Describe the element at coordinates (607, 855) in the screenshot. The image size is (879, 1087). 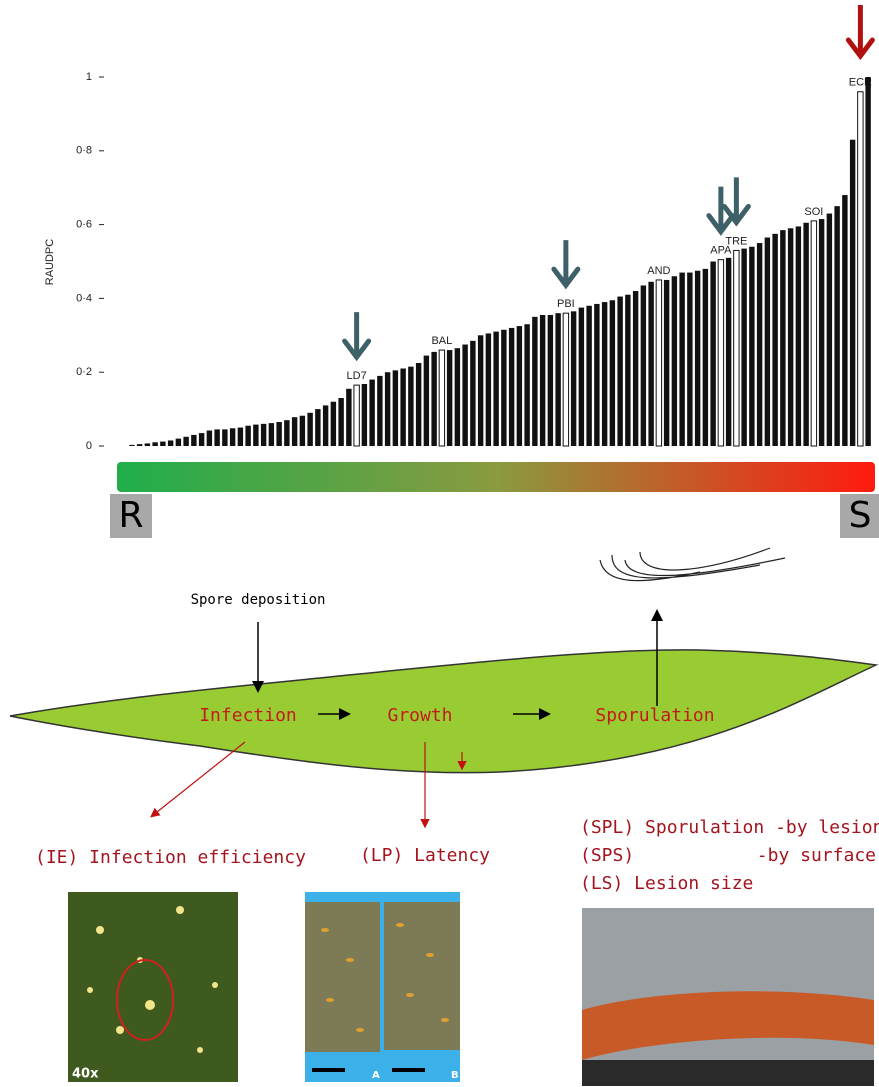
I see `trait: (SPS)` at that location.